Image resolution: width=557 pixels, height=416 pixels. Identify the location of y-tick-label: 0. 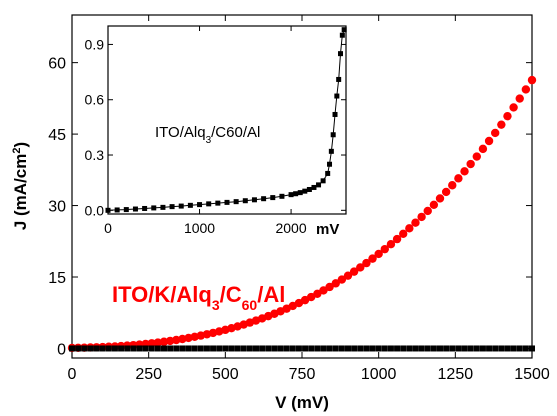
(61, 349).